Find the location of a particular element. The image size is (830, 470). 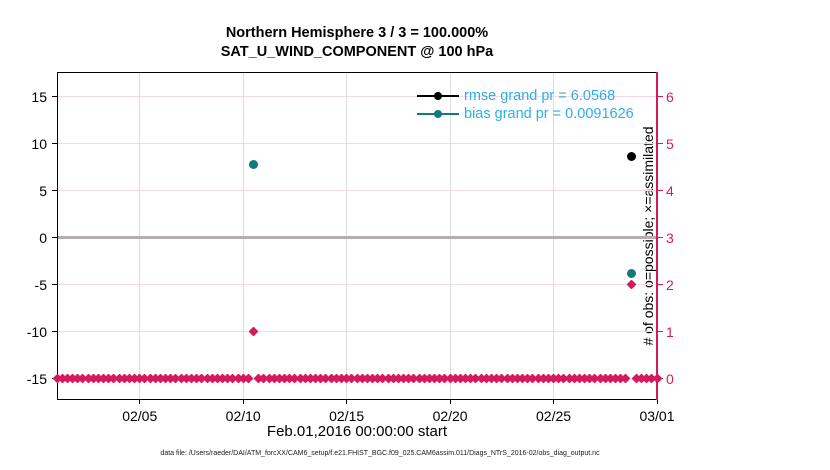

bias-line-sample is located at coordinates (438, 114).